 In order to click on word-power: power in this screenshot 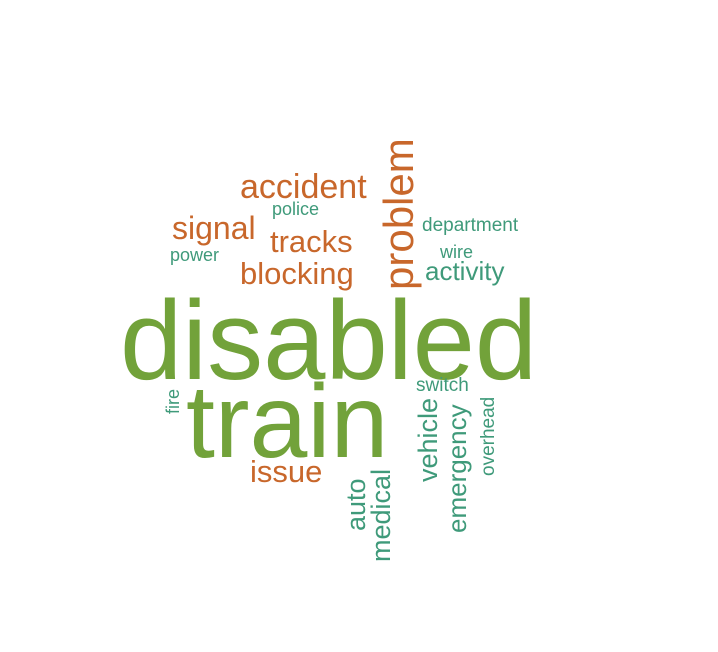, I will do `click(195, 255)`.